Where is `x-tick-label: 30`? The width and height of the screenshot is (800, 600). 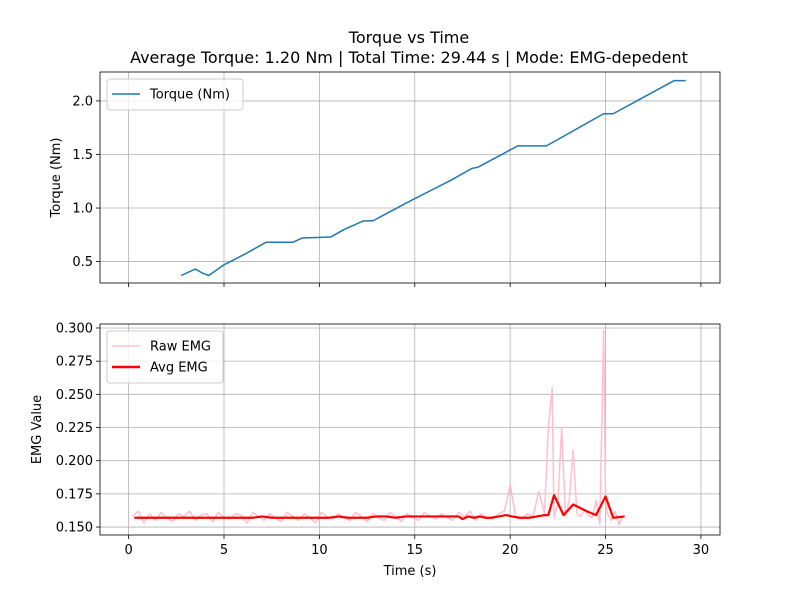 x-tick-label: 30 is located at coordinates (701, 550).